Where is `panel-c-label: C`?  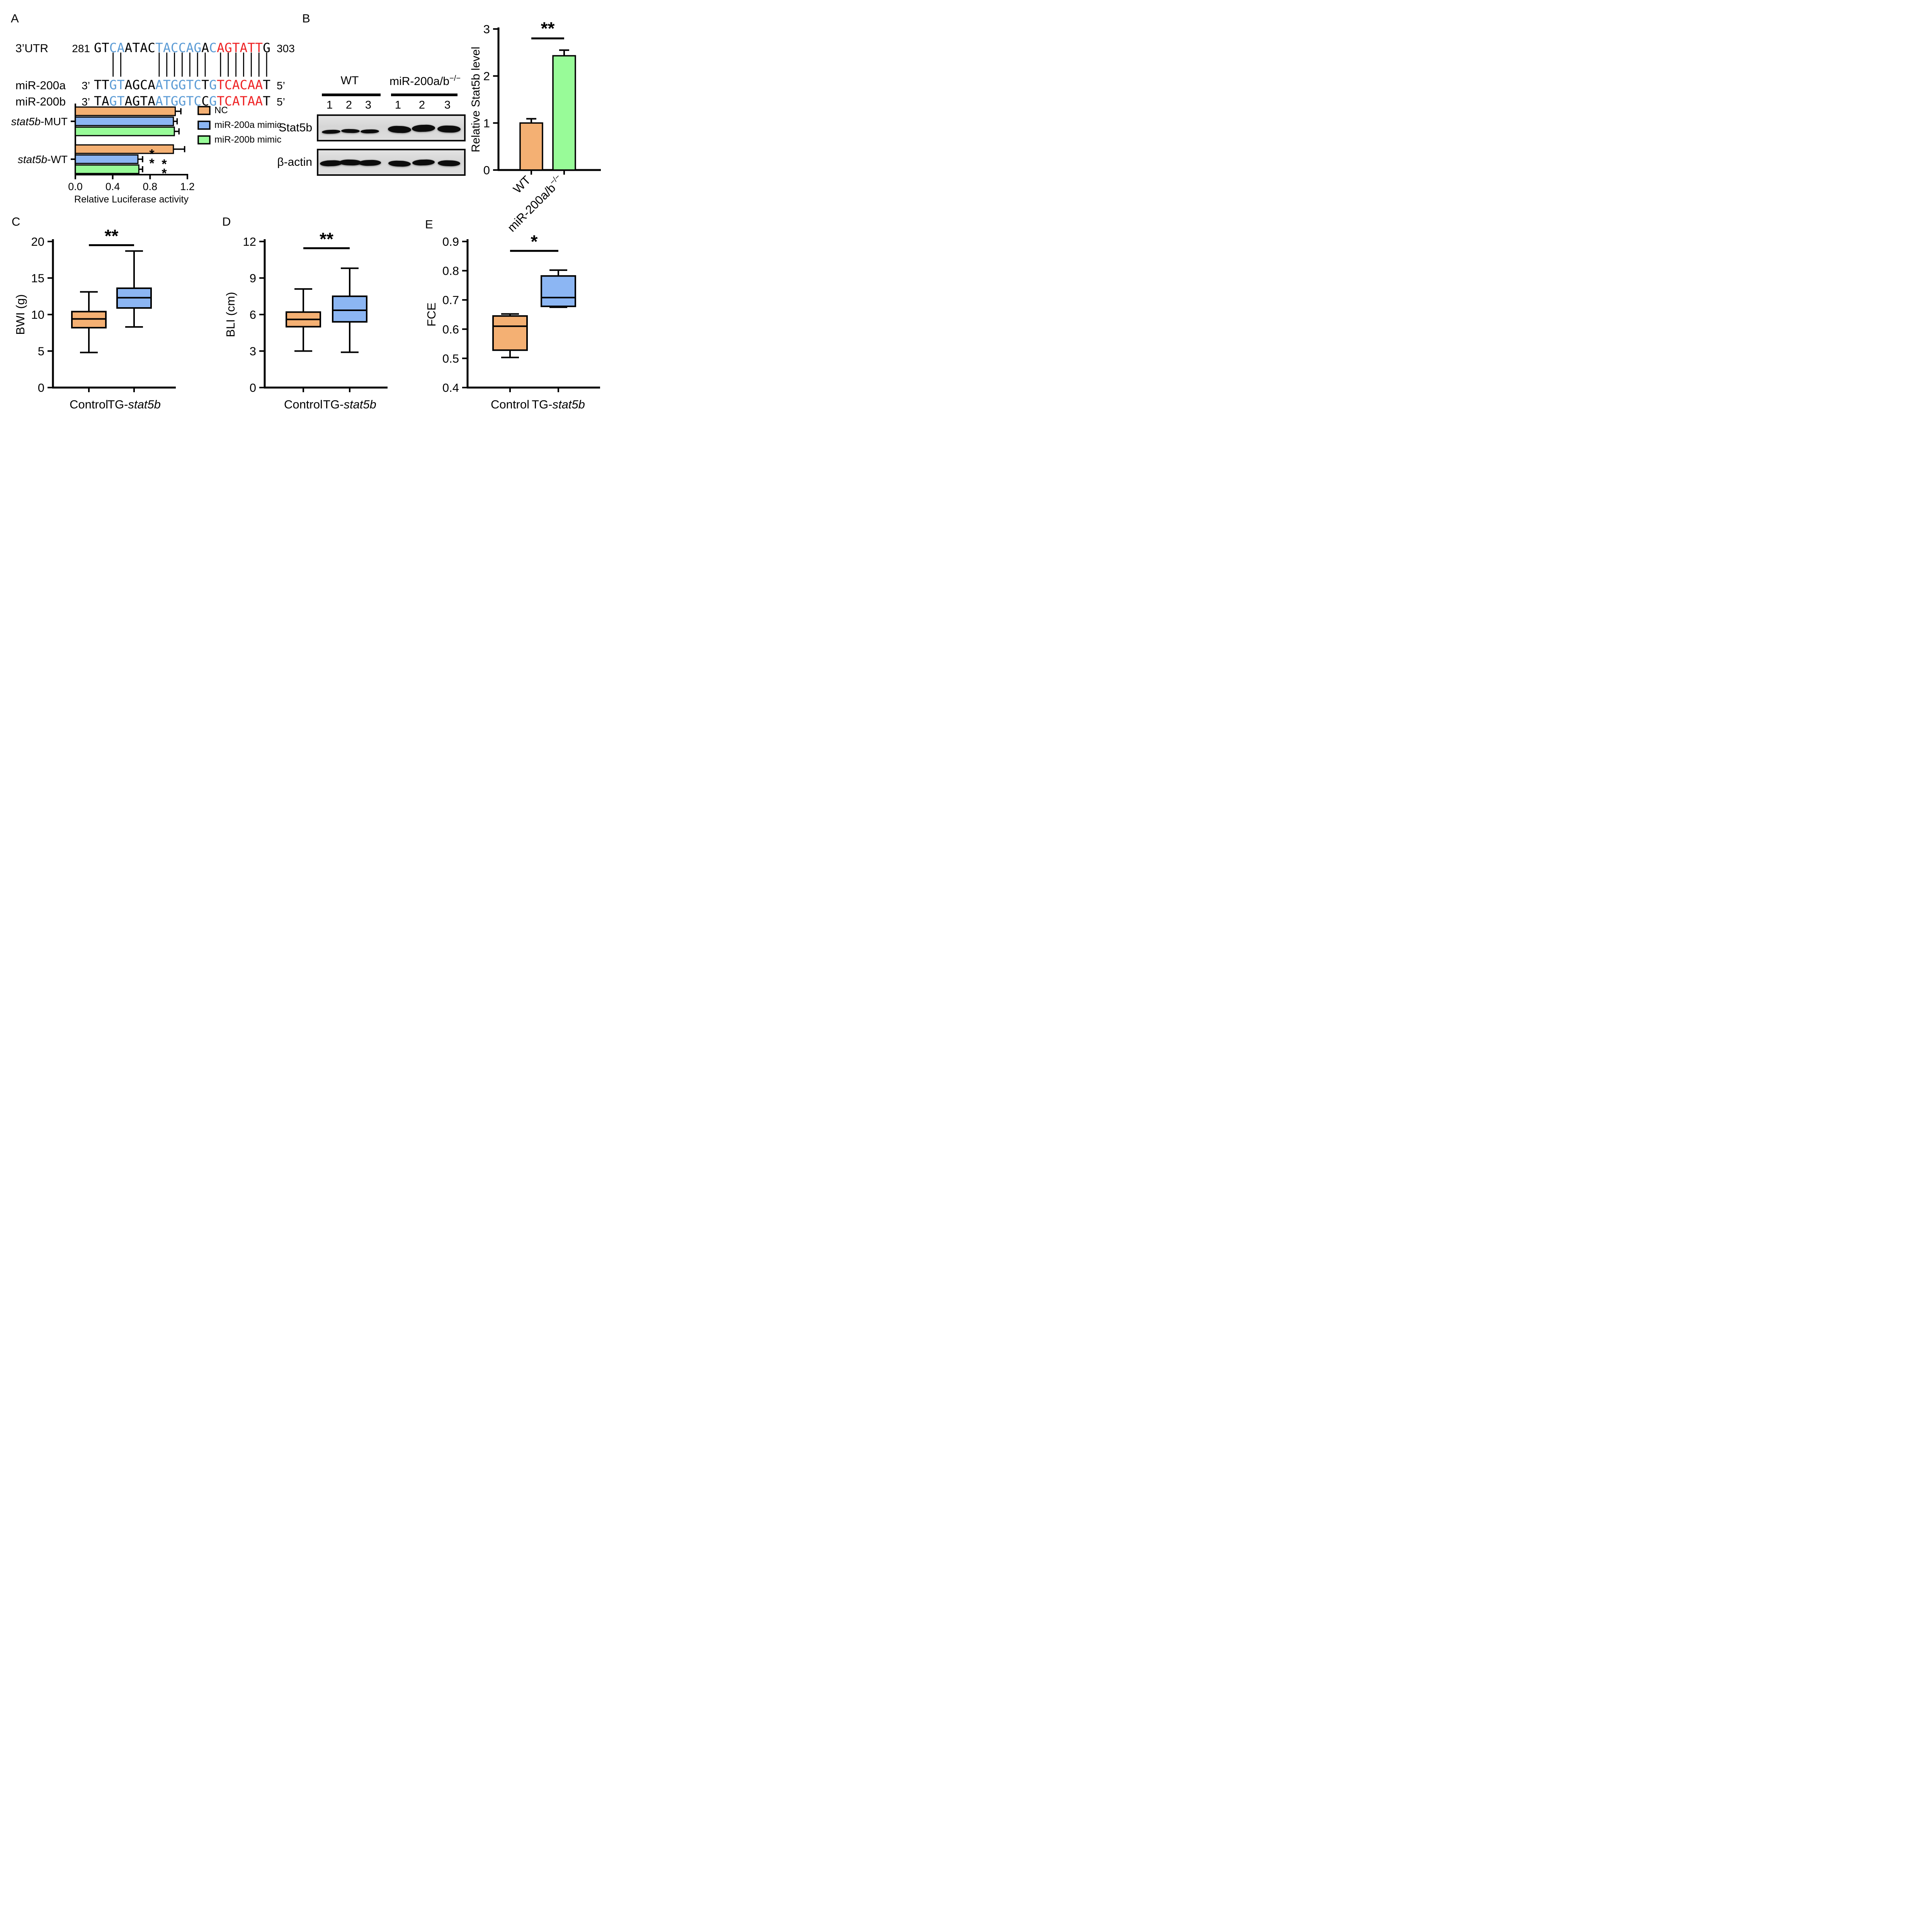 panel-c-label: C is located at coordinates (16, 221).